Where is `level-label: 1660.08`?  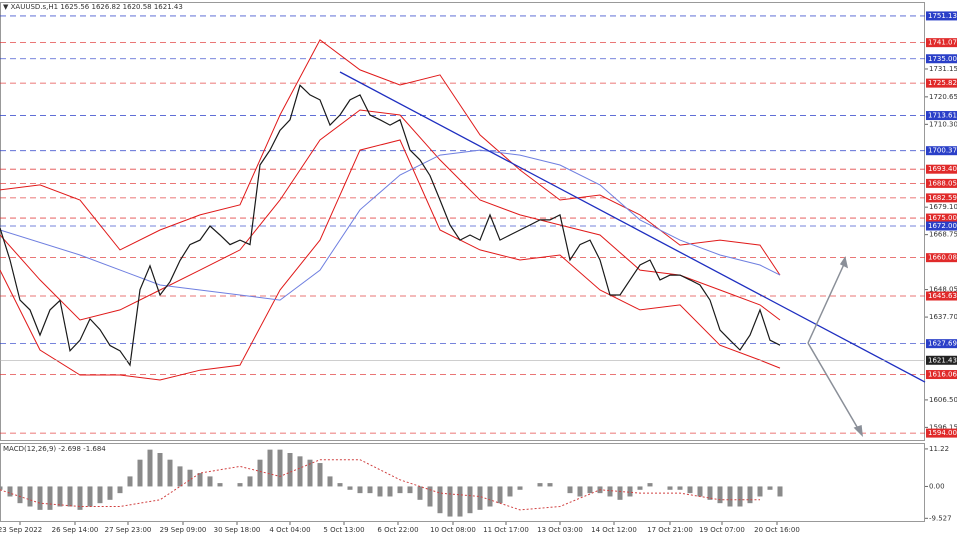
level-label: 1660.08 is located at coordinates (942, 258).